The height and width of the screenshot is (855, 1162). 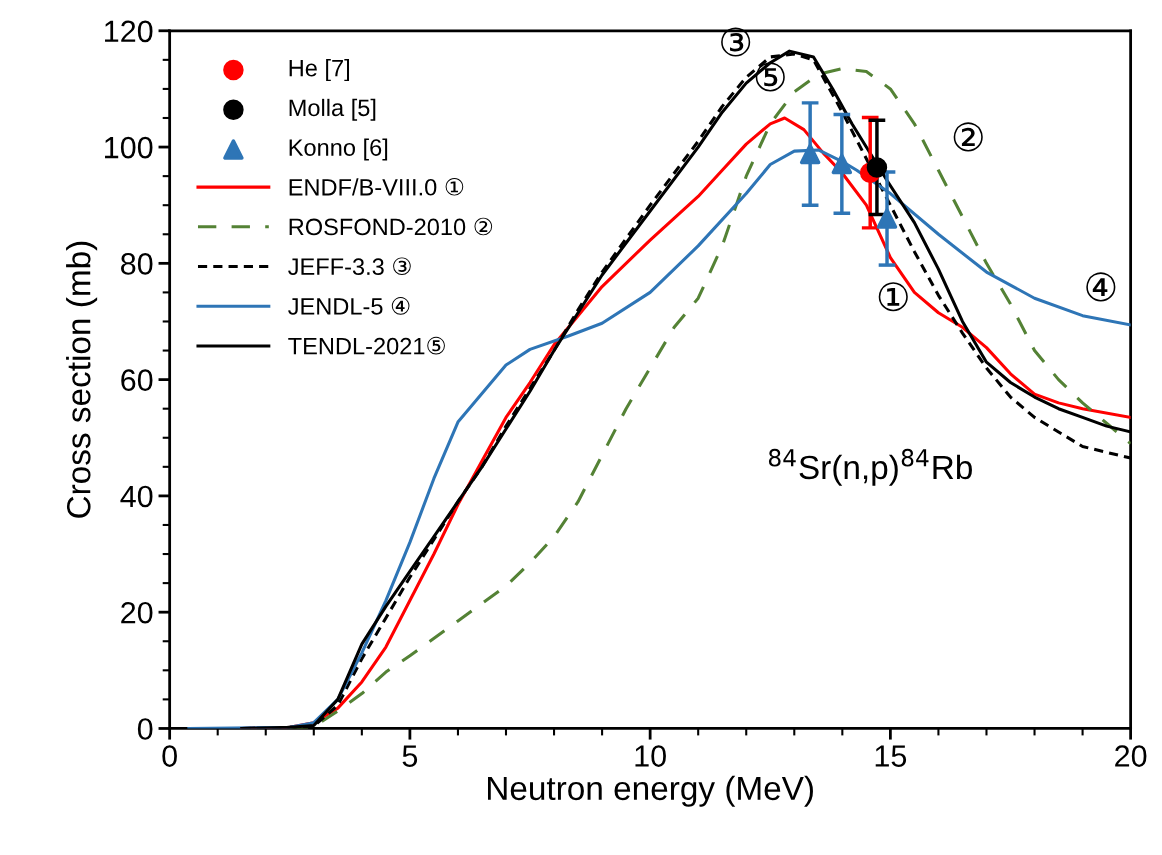 What do you see at coordinates (349, 266) in the screenshot?
I see `legend-label: JEFF-3.3 ③` at bounding box center [349, 266].